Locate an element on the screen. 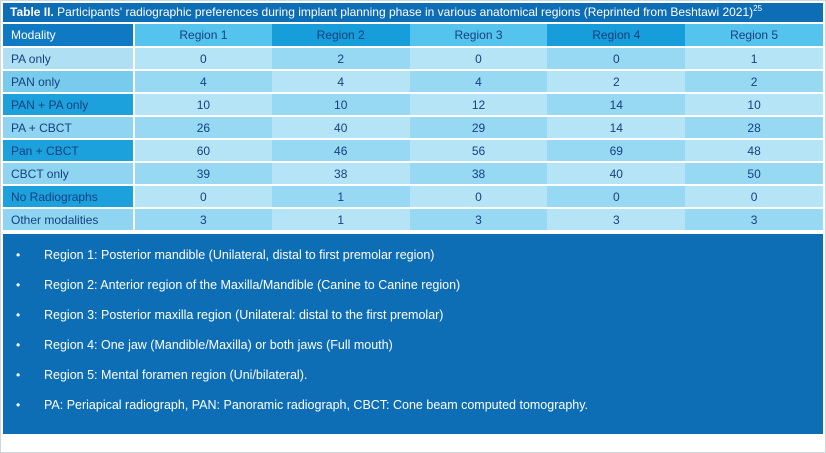 This screenshot has height=453, width=826. table-row: PA + CBCT 26 40 29 14 28 is located at coordinates (413, 128).